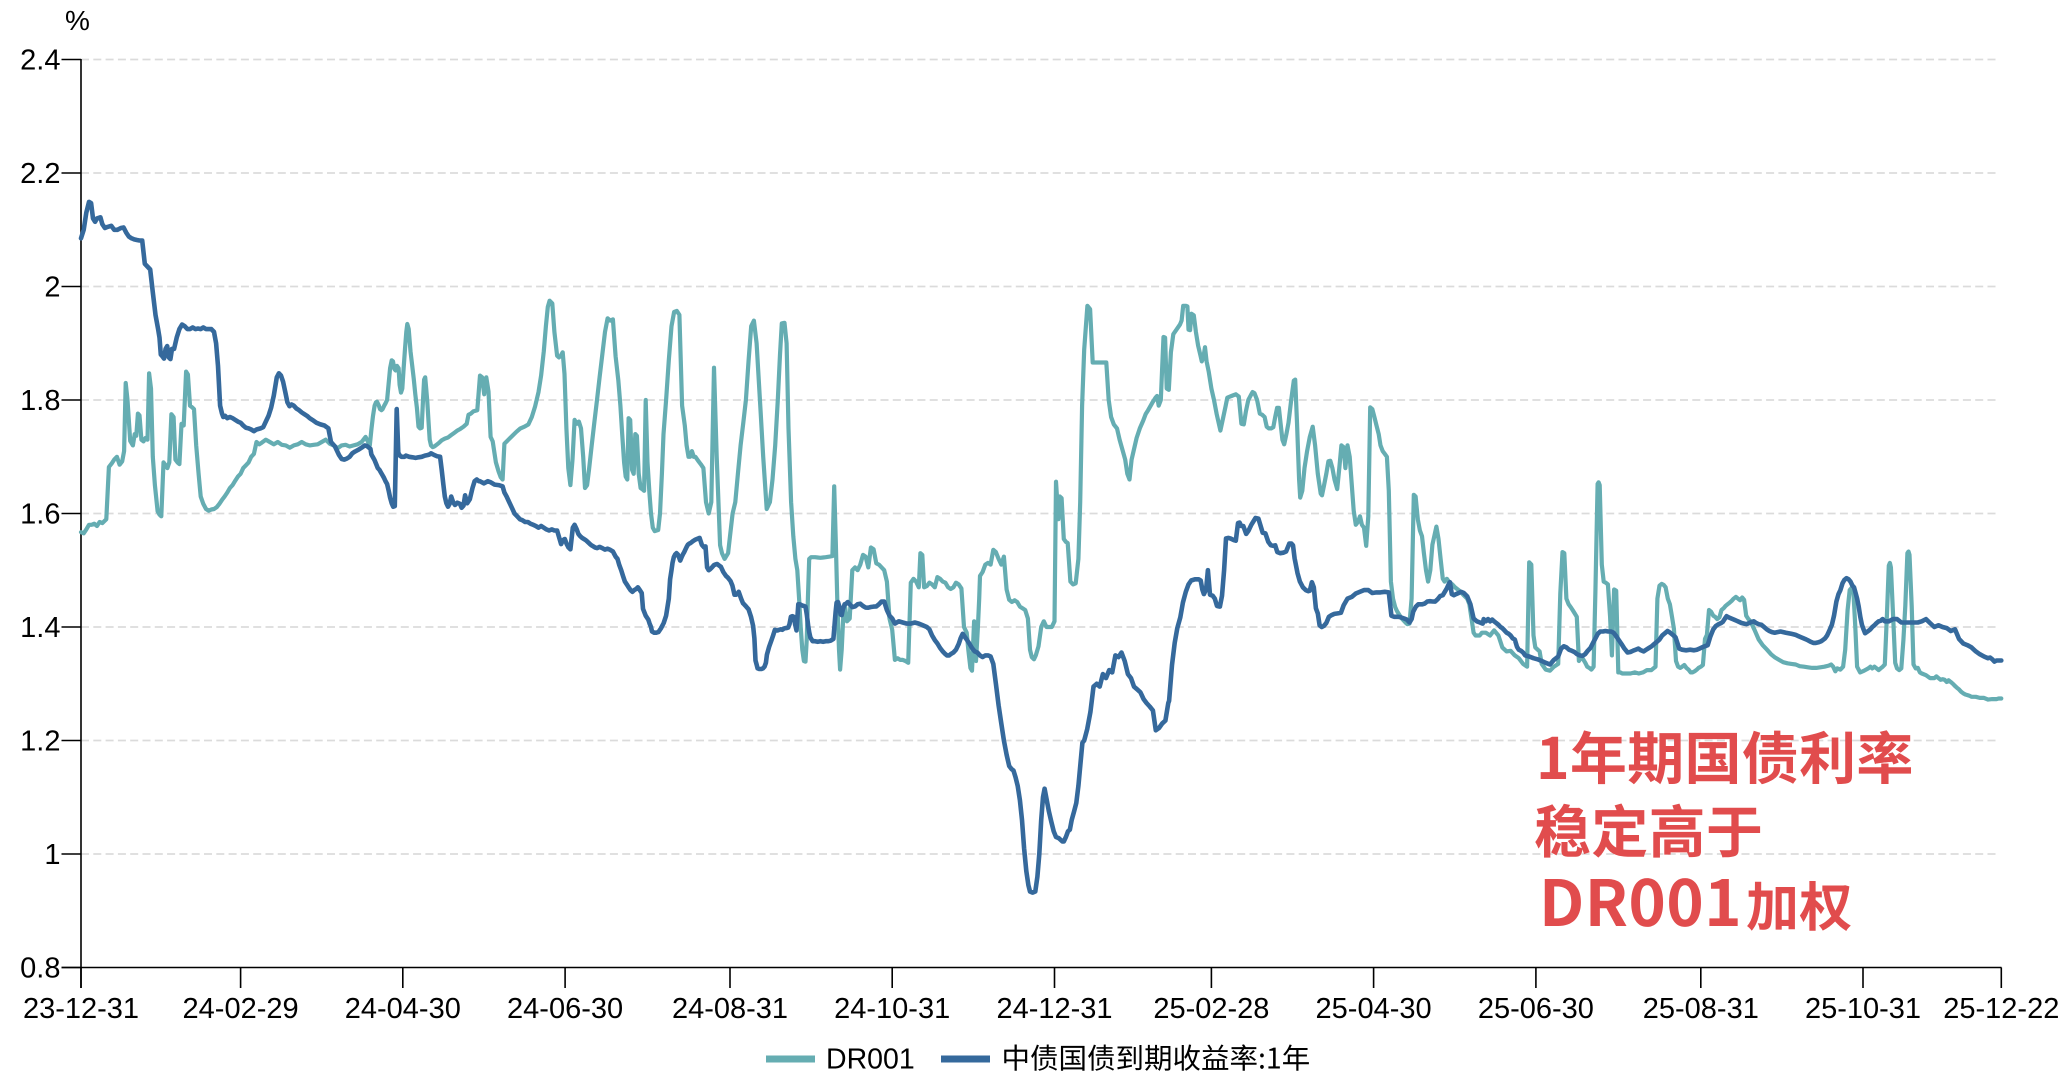 Image resolution: width=2072 pixels, height=1090 pixels. I want to click on svg-text: 1, so click(52, 855).